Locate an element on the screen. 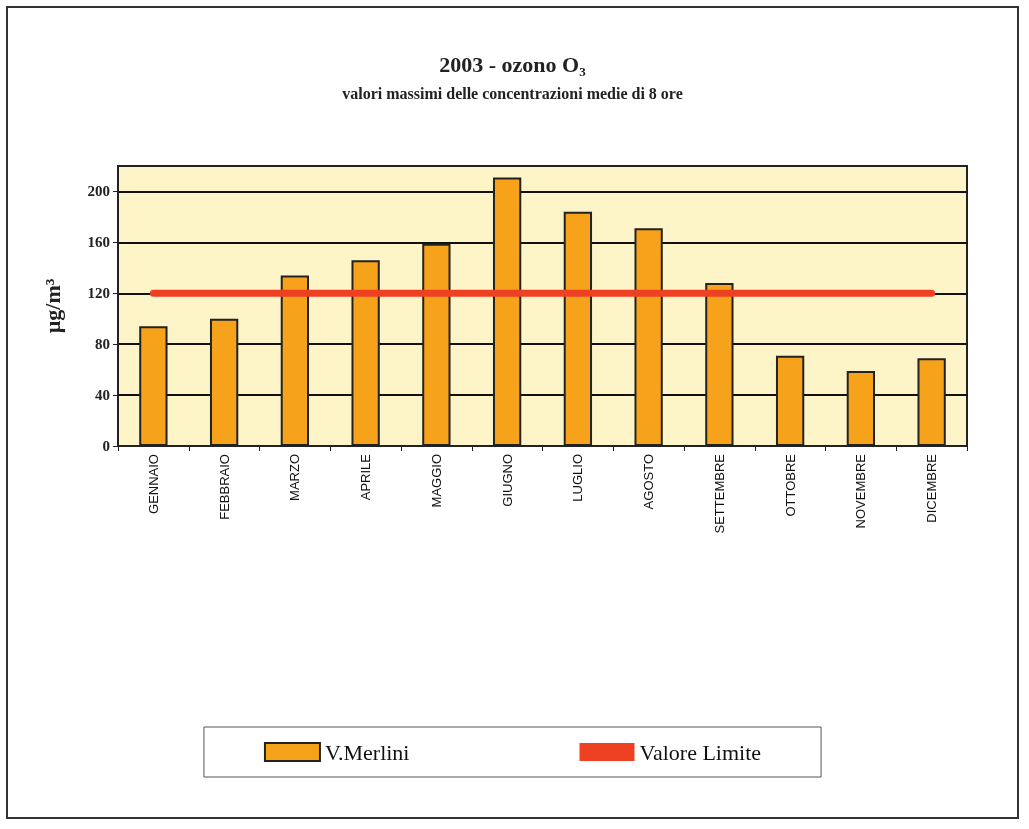  y-axis-title: µg/m³ is located at coordinates (52, 306).